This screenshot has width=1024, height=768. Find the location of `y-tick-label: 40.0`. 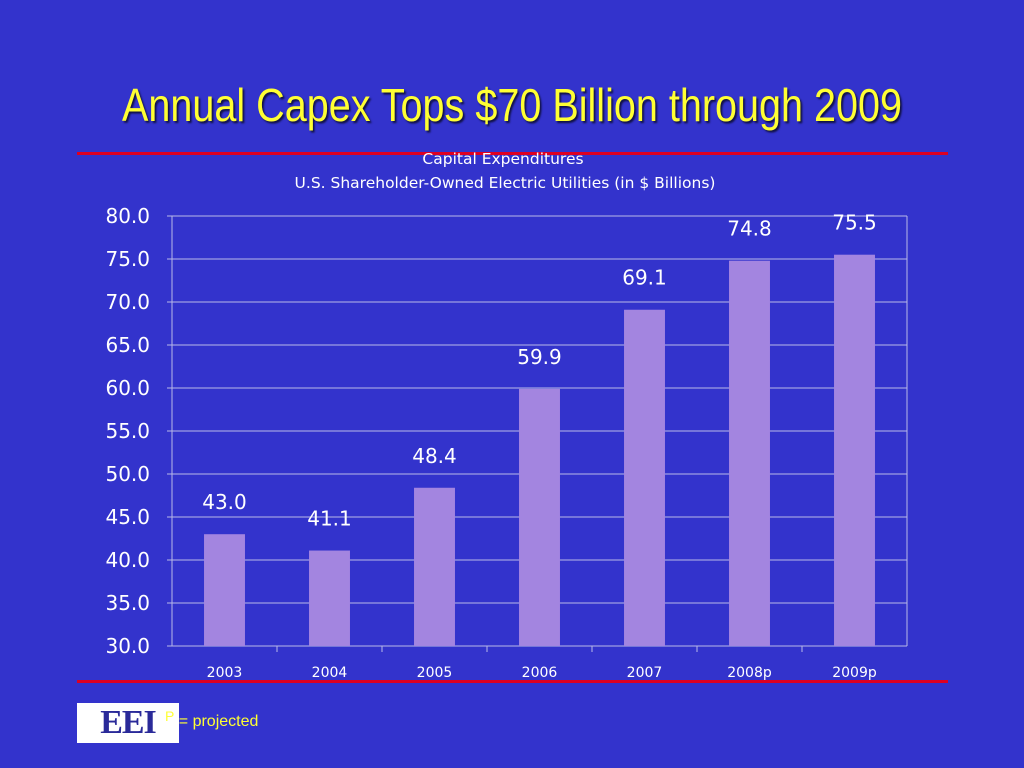

y-tick-label: 40.0 is located at coordinates (127, 560).